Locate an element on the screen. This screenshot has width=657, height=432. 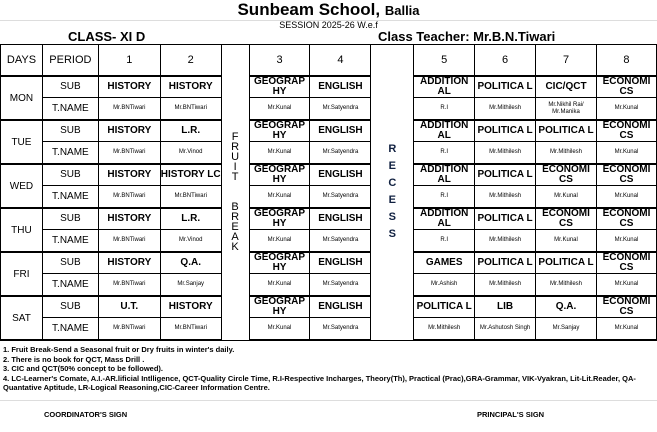
teacher-cell: Mr.Nikhil Rai/ Mr.Manika is located at coordinates (566, 109).